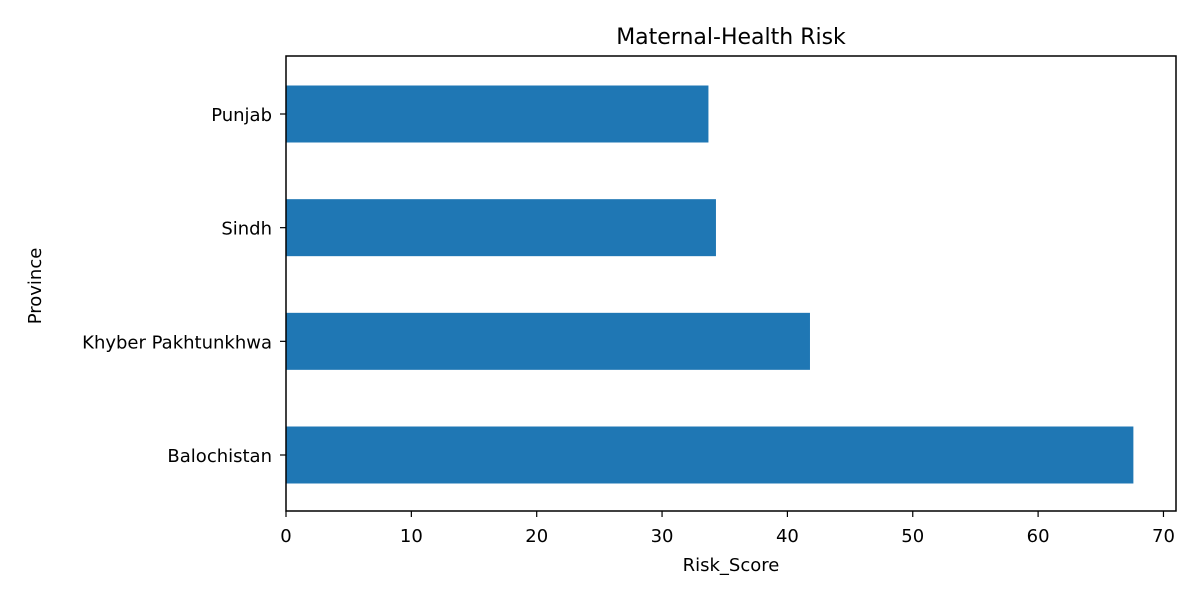  I want to click on x-axis-label: Risk_Score, so click(731, 565).